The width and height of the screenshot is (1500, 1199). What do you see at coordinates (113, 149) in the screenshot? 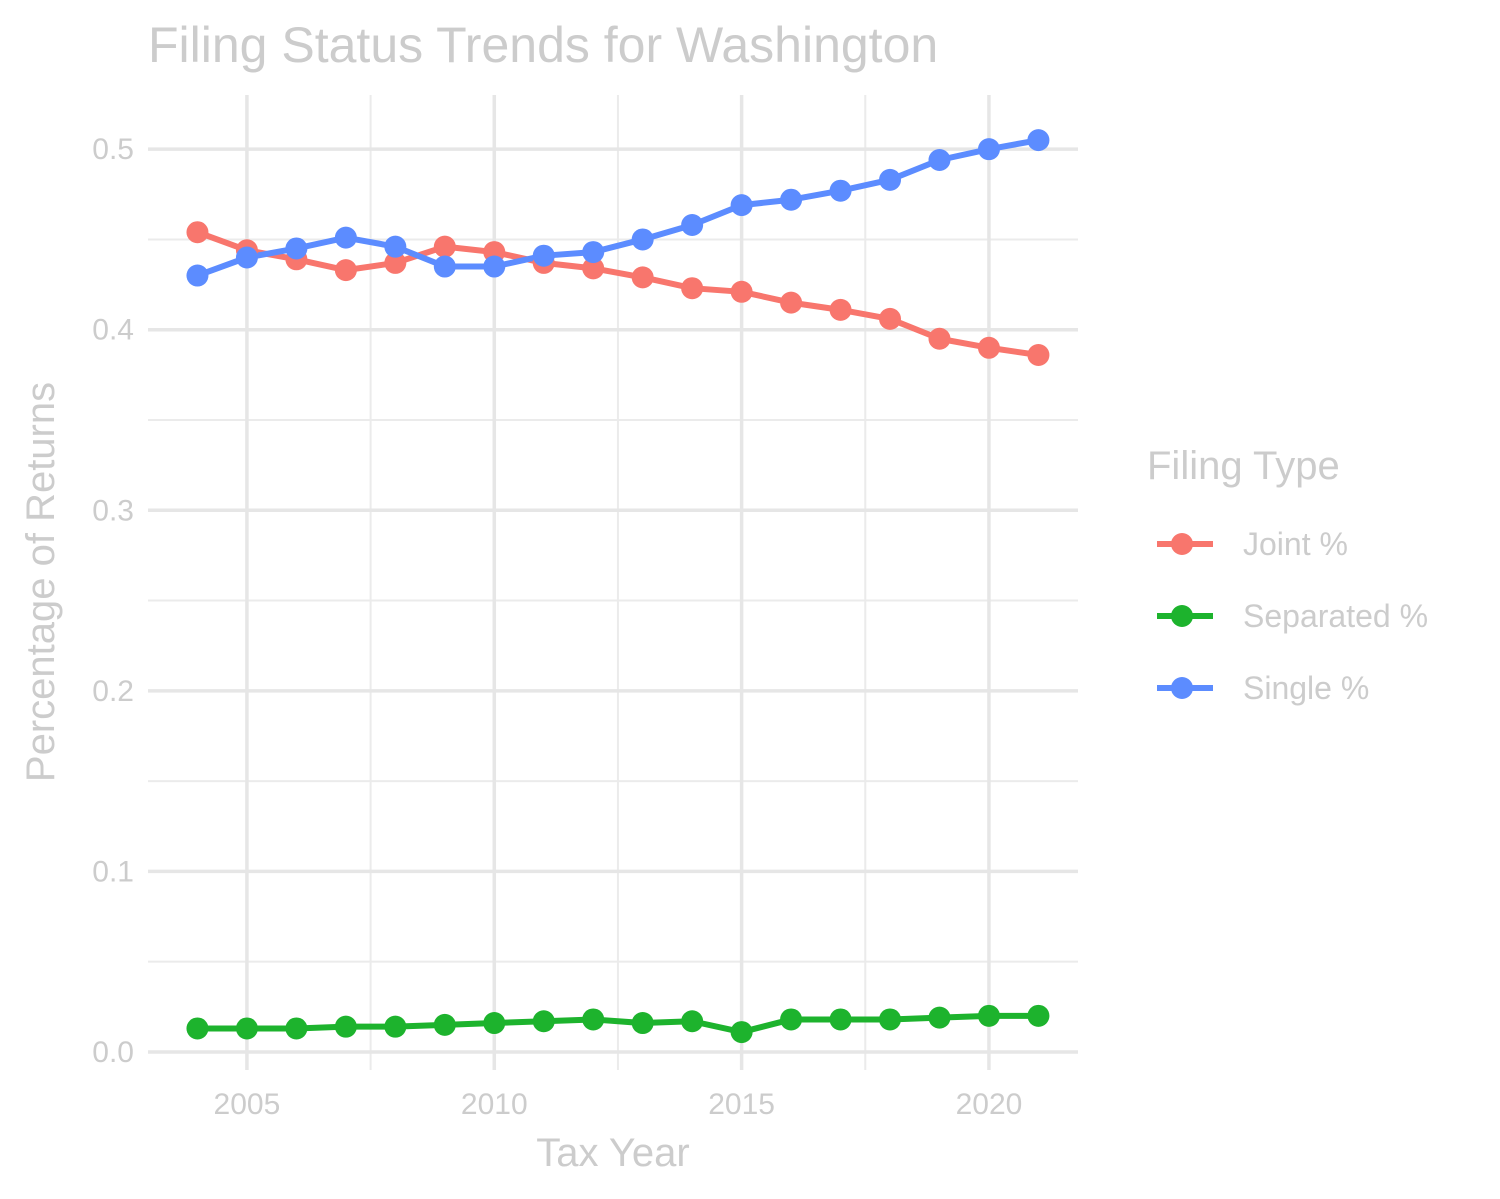
I see `y-tick-label: 0.5` at bounding box center [113, 149].